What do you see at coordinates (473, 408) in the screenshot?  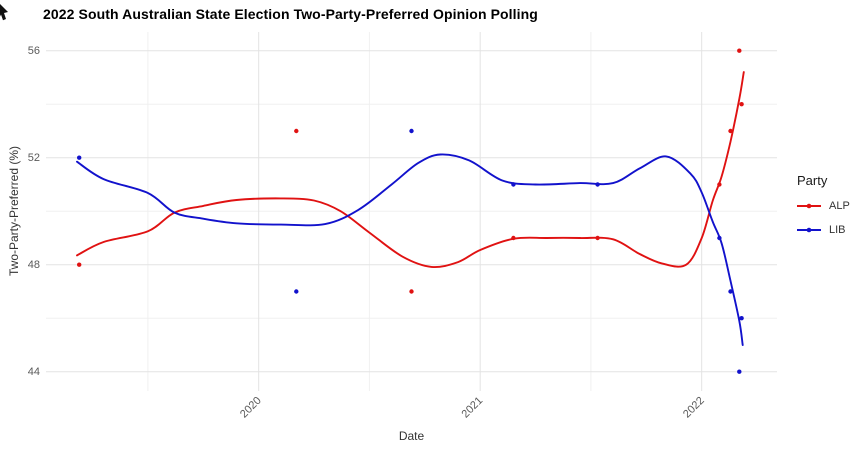 I see `x-tick-label: 2021` at bounding box center [473, 408].